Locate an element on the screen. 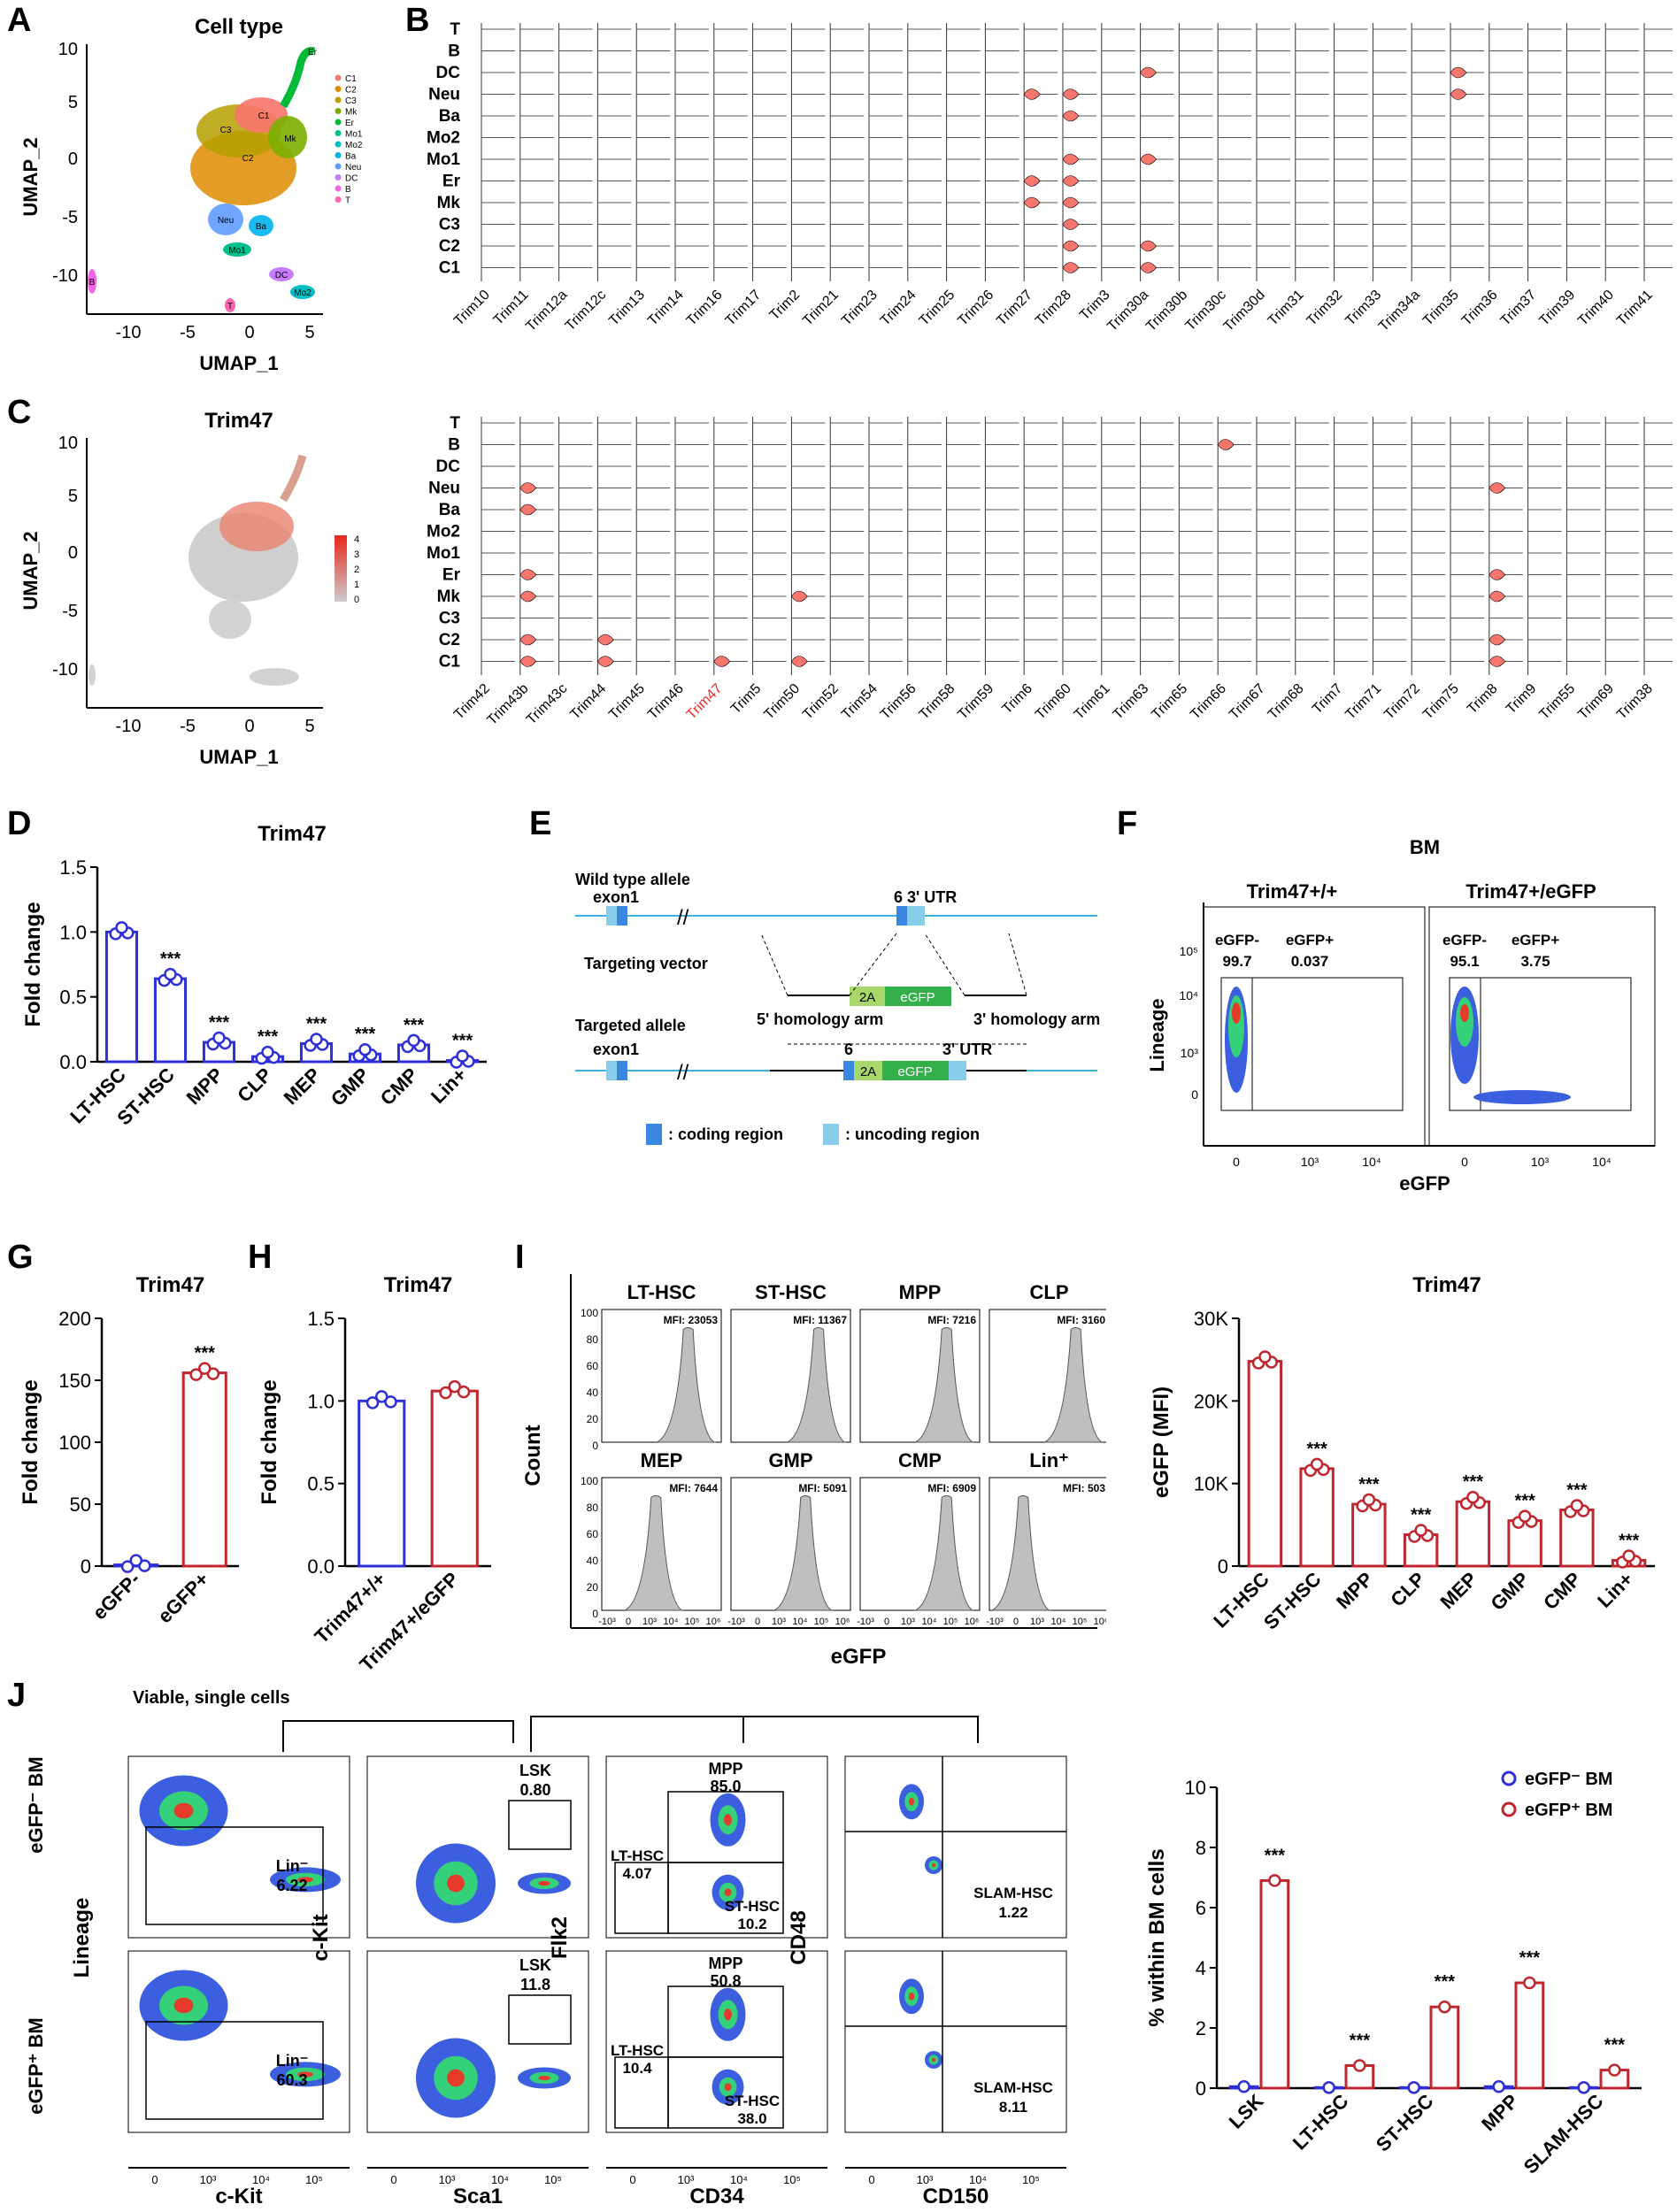  violin-gene-label: Trim69 is located at coordinates (1596, 702).